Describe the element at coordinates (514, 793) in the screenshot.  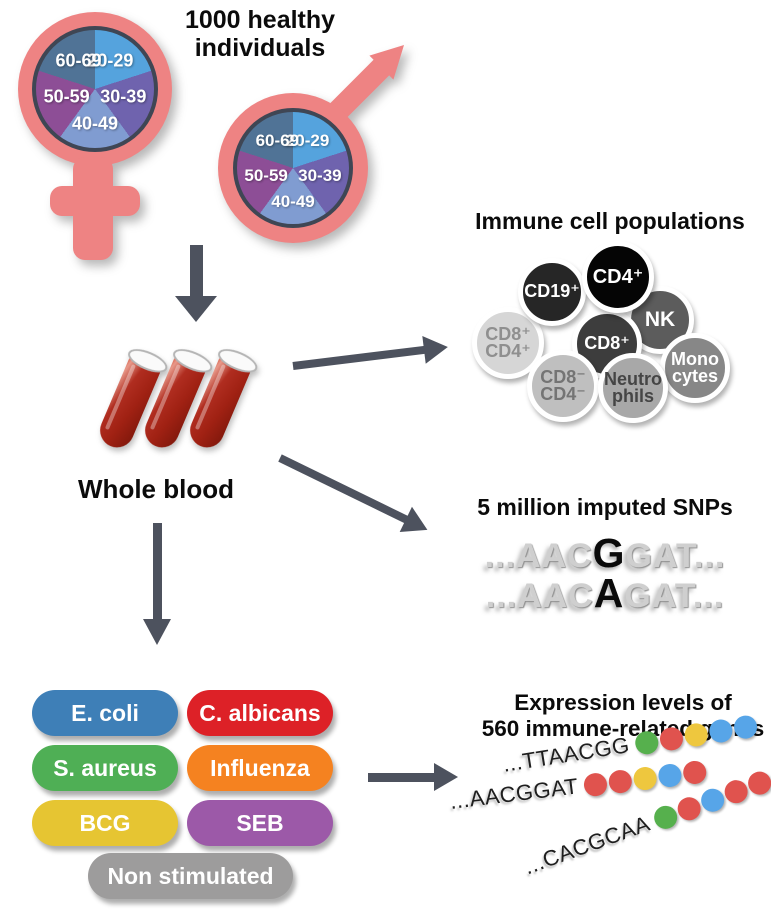
I see `sequence-text: ...AACGGAT` at that location.